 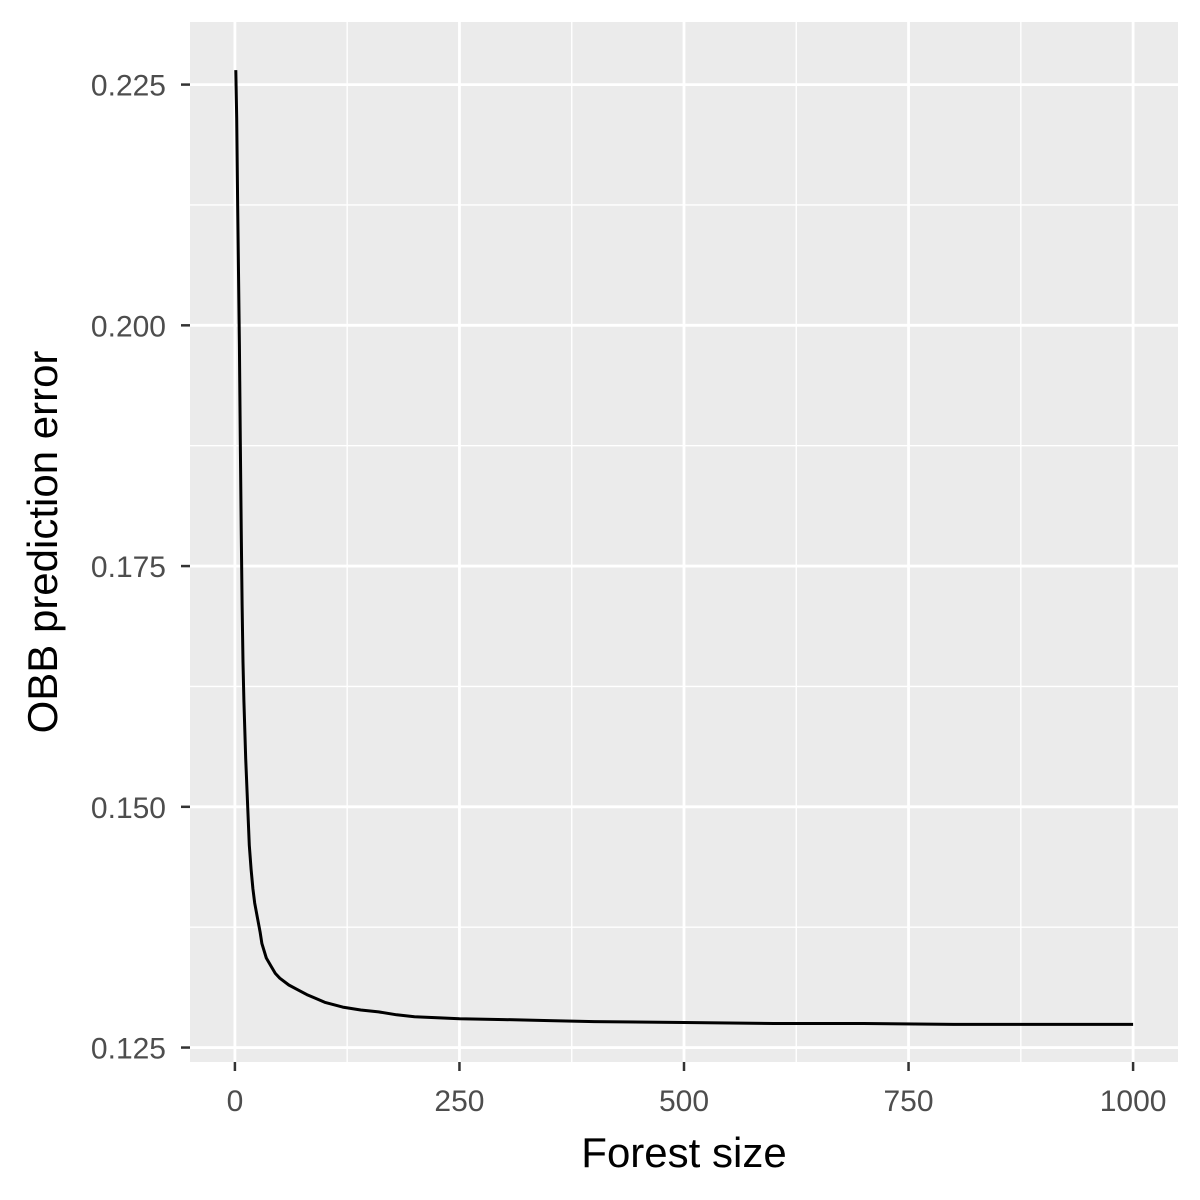 I want to click on y-axis-title: OBB prediction error, so click(x=42, y=542).